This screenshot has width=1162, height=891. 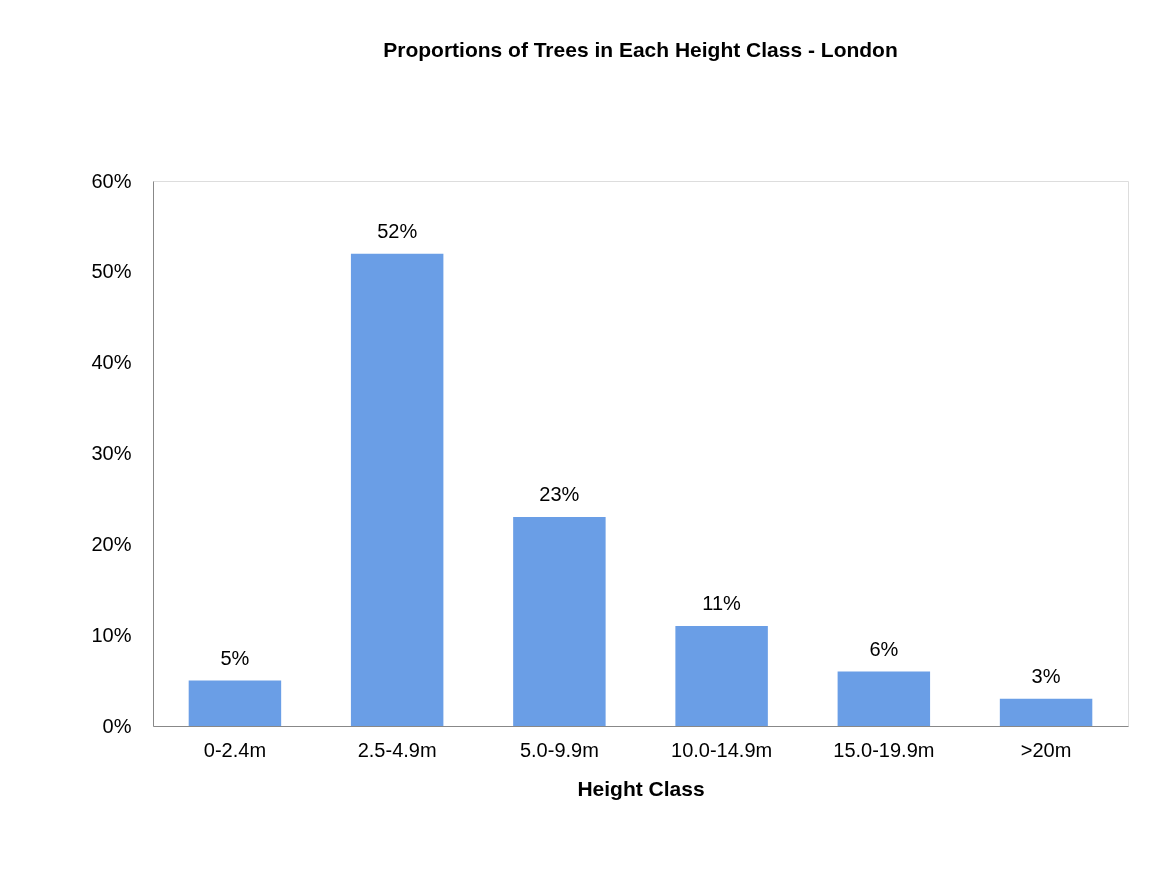 What do you see at coordinates (111, 453) in the screenshot?
I see `y-tick-label: 30%` at bounding box center [111, 453].